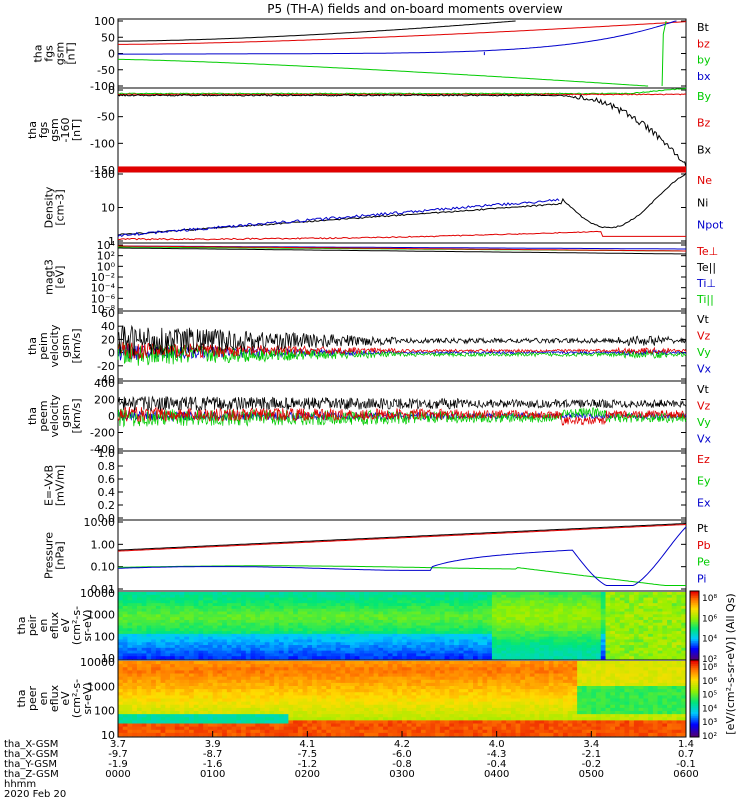 The width and height of the screenshot is (750, 800). Describe the element at coordinates (402, 417) in the screenshot. I see `series-Vy` at that location.